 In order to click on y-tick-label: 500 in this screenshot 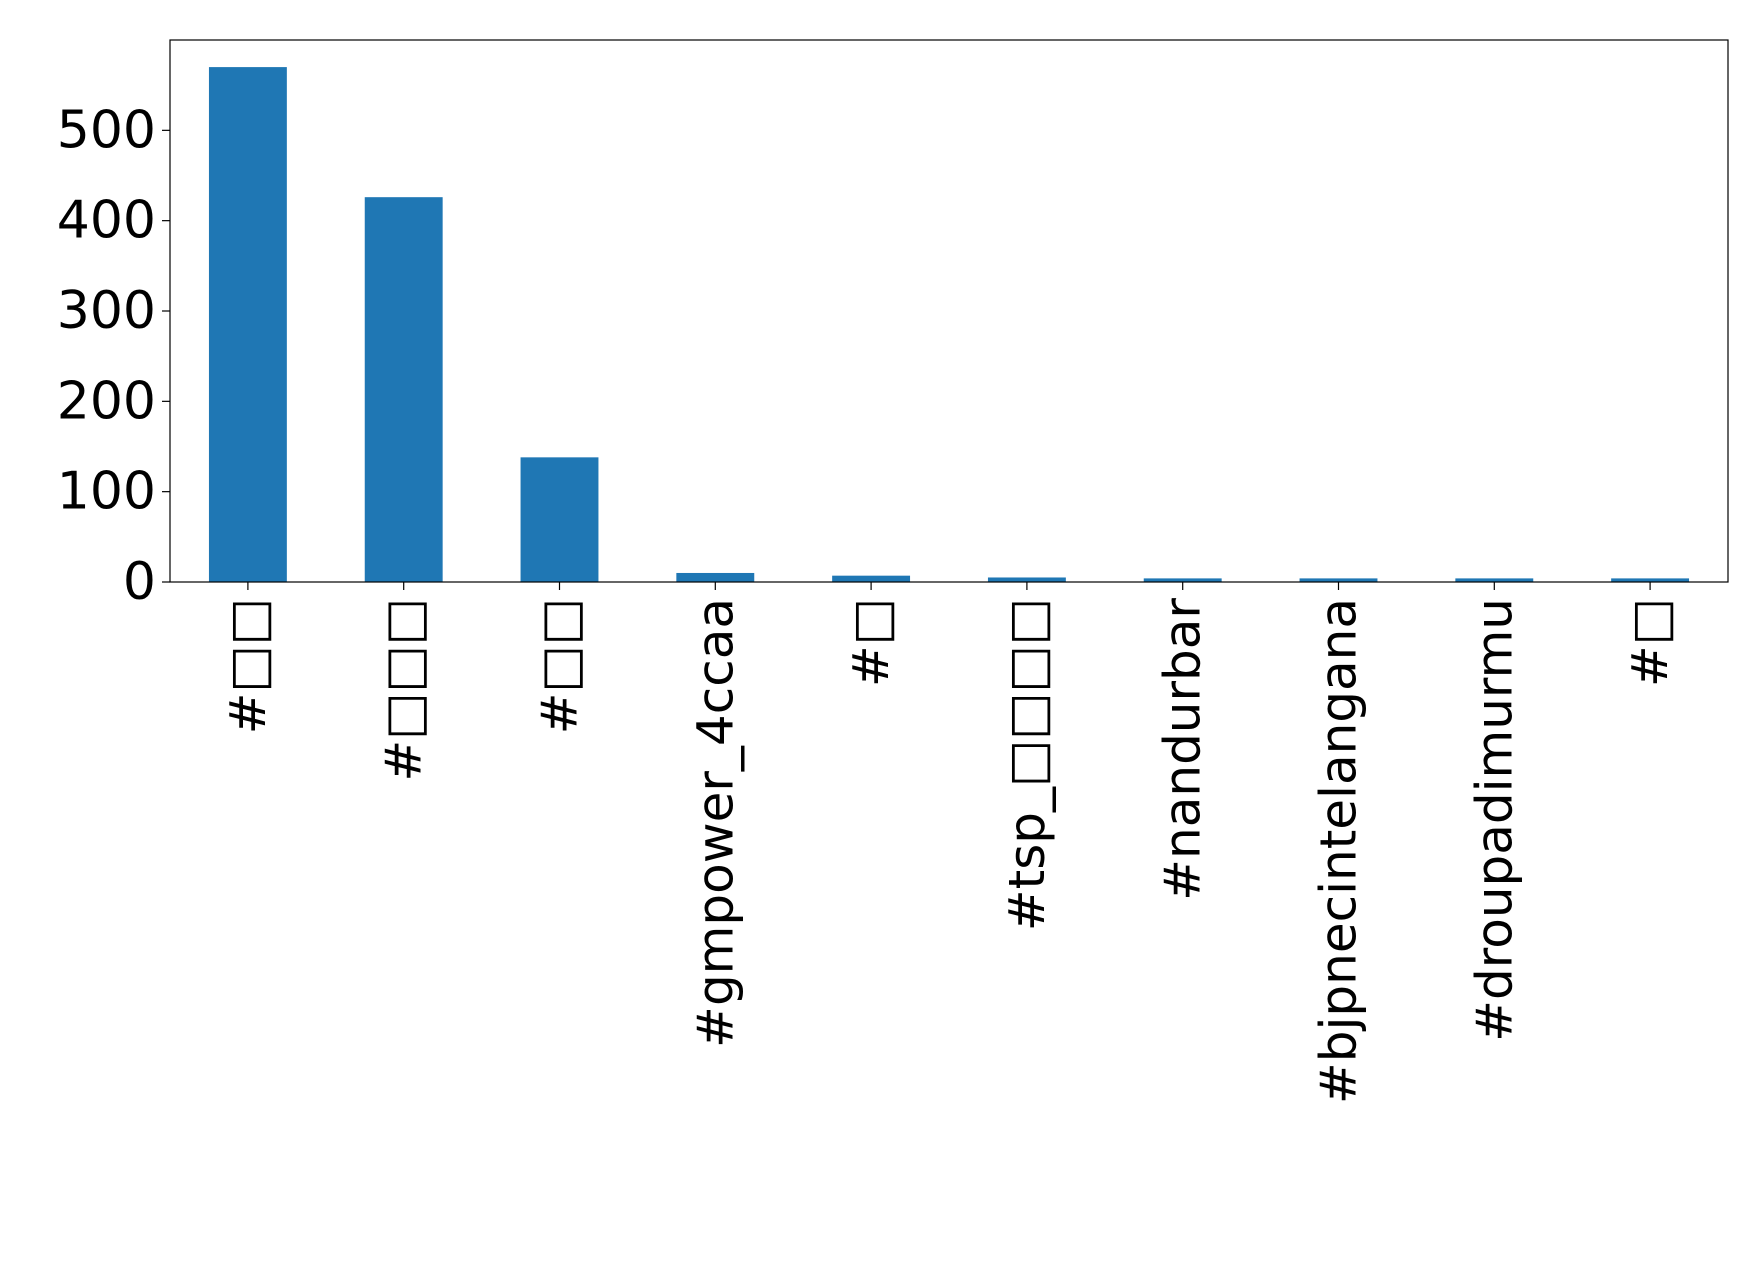, I will do `click(106, 130)`.